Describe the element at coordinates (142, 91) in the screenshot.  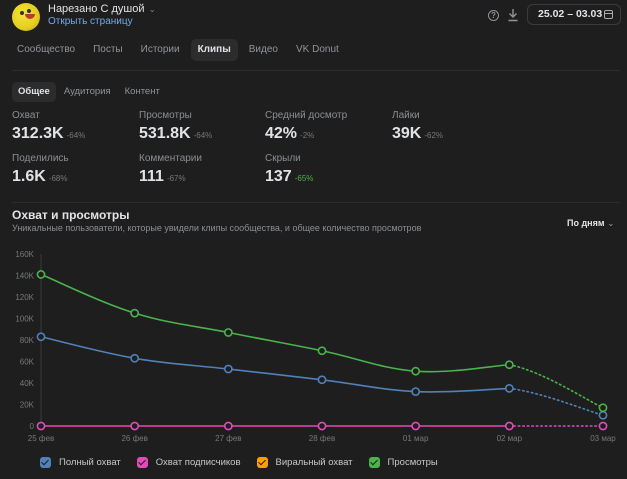
I see `subtab-content: Контент` at that location.